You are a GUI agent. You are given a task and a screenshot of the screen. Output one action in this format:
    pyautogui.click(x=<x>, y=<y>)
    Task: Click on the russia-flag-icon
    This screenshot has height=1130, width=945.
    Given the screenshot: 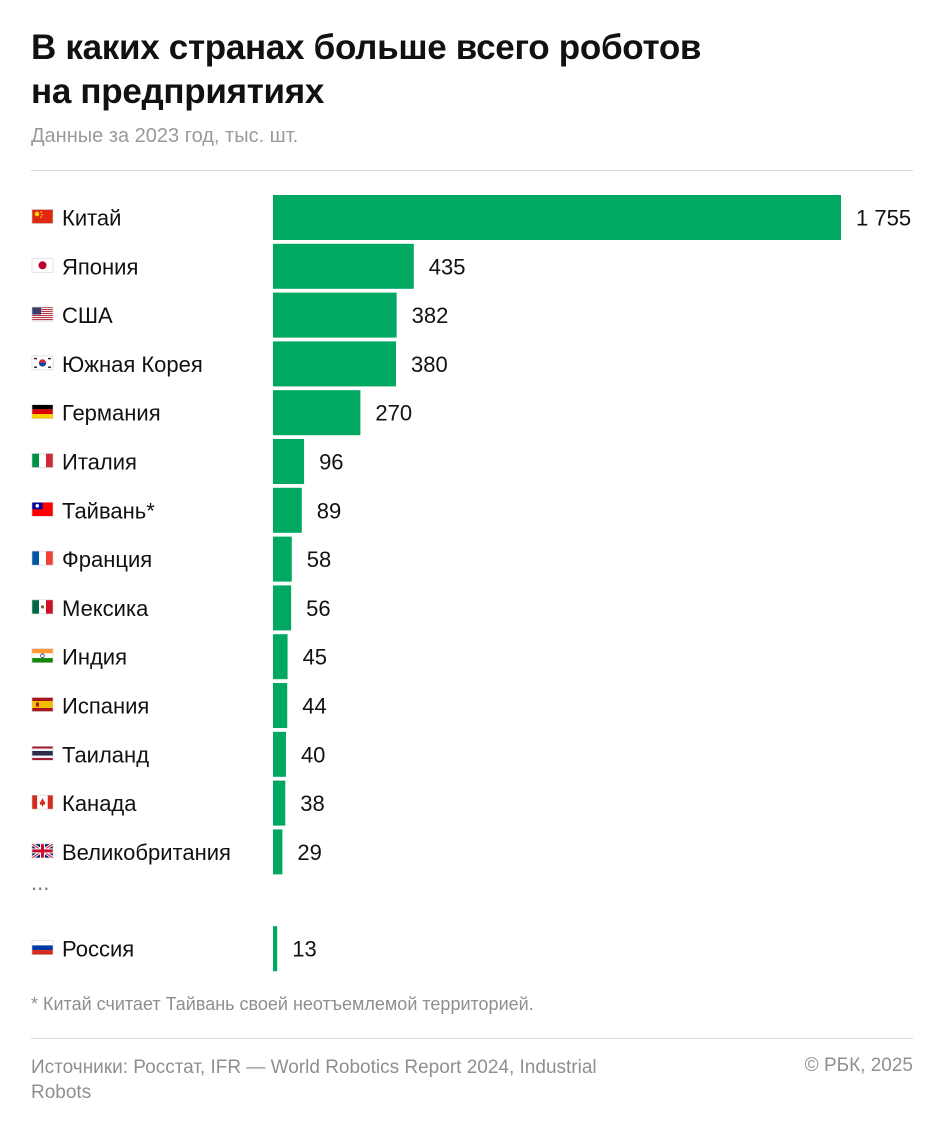 What is the action you would take?
    pyautogui.click(x=42, y=948)
    